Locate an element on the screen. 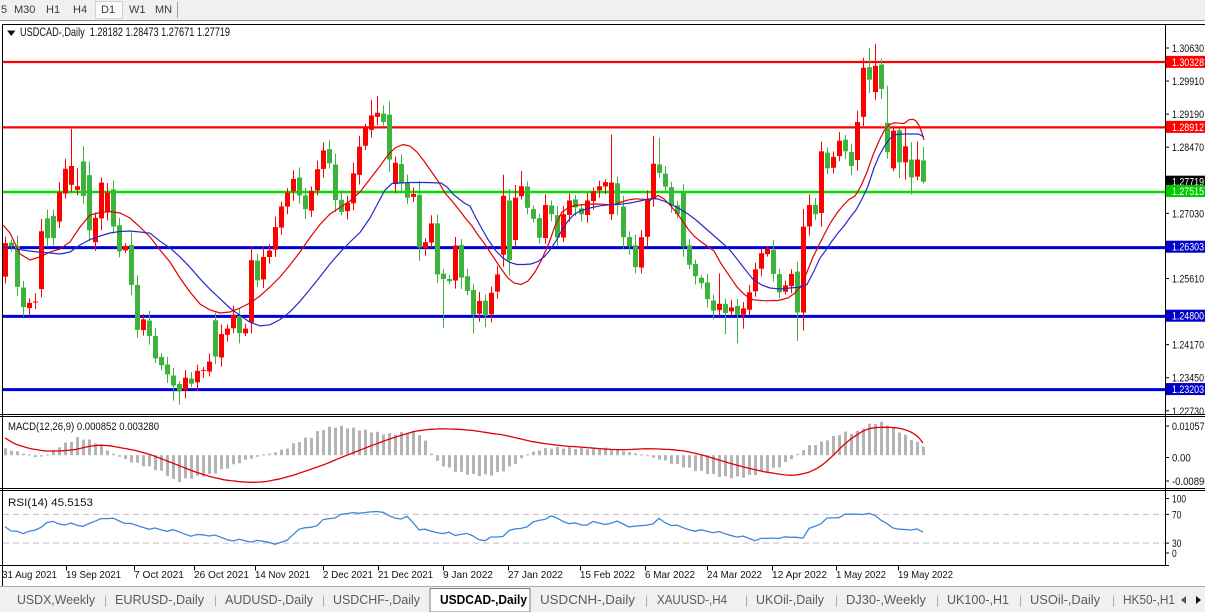 The image size is (1205, 612). svg-text: 1.25610 is located at coordinates (1188, 280).